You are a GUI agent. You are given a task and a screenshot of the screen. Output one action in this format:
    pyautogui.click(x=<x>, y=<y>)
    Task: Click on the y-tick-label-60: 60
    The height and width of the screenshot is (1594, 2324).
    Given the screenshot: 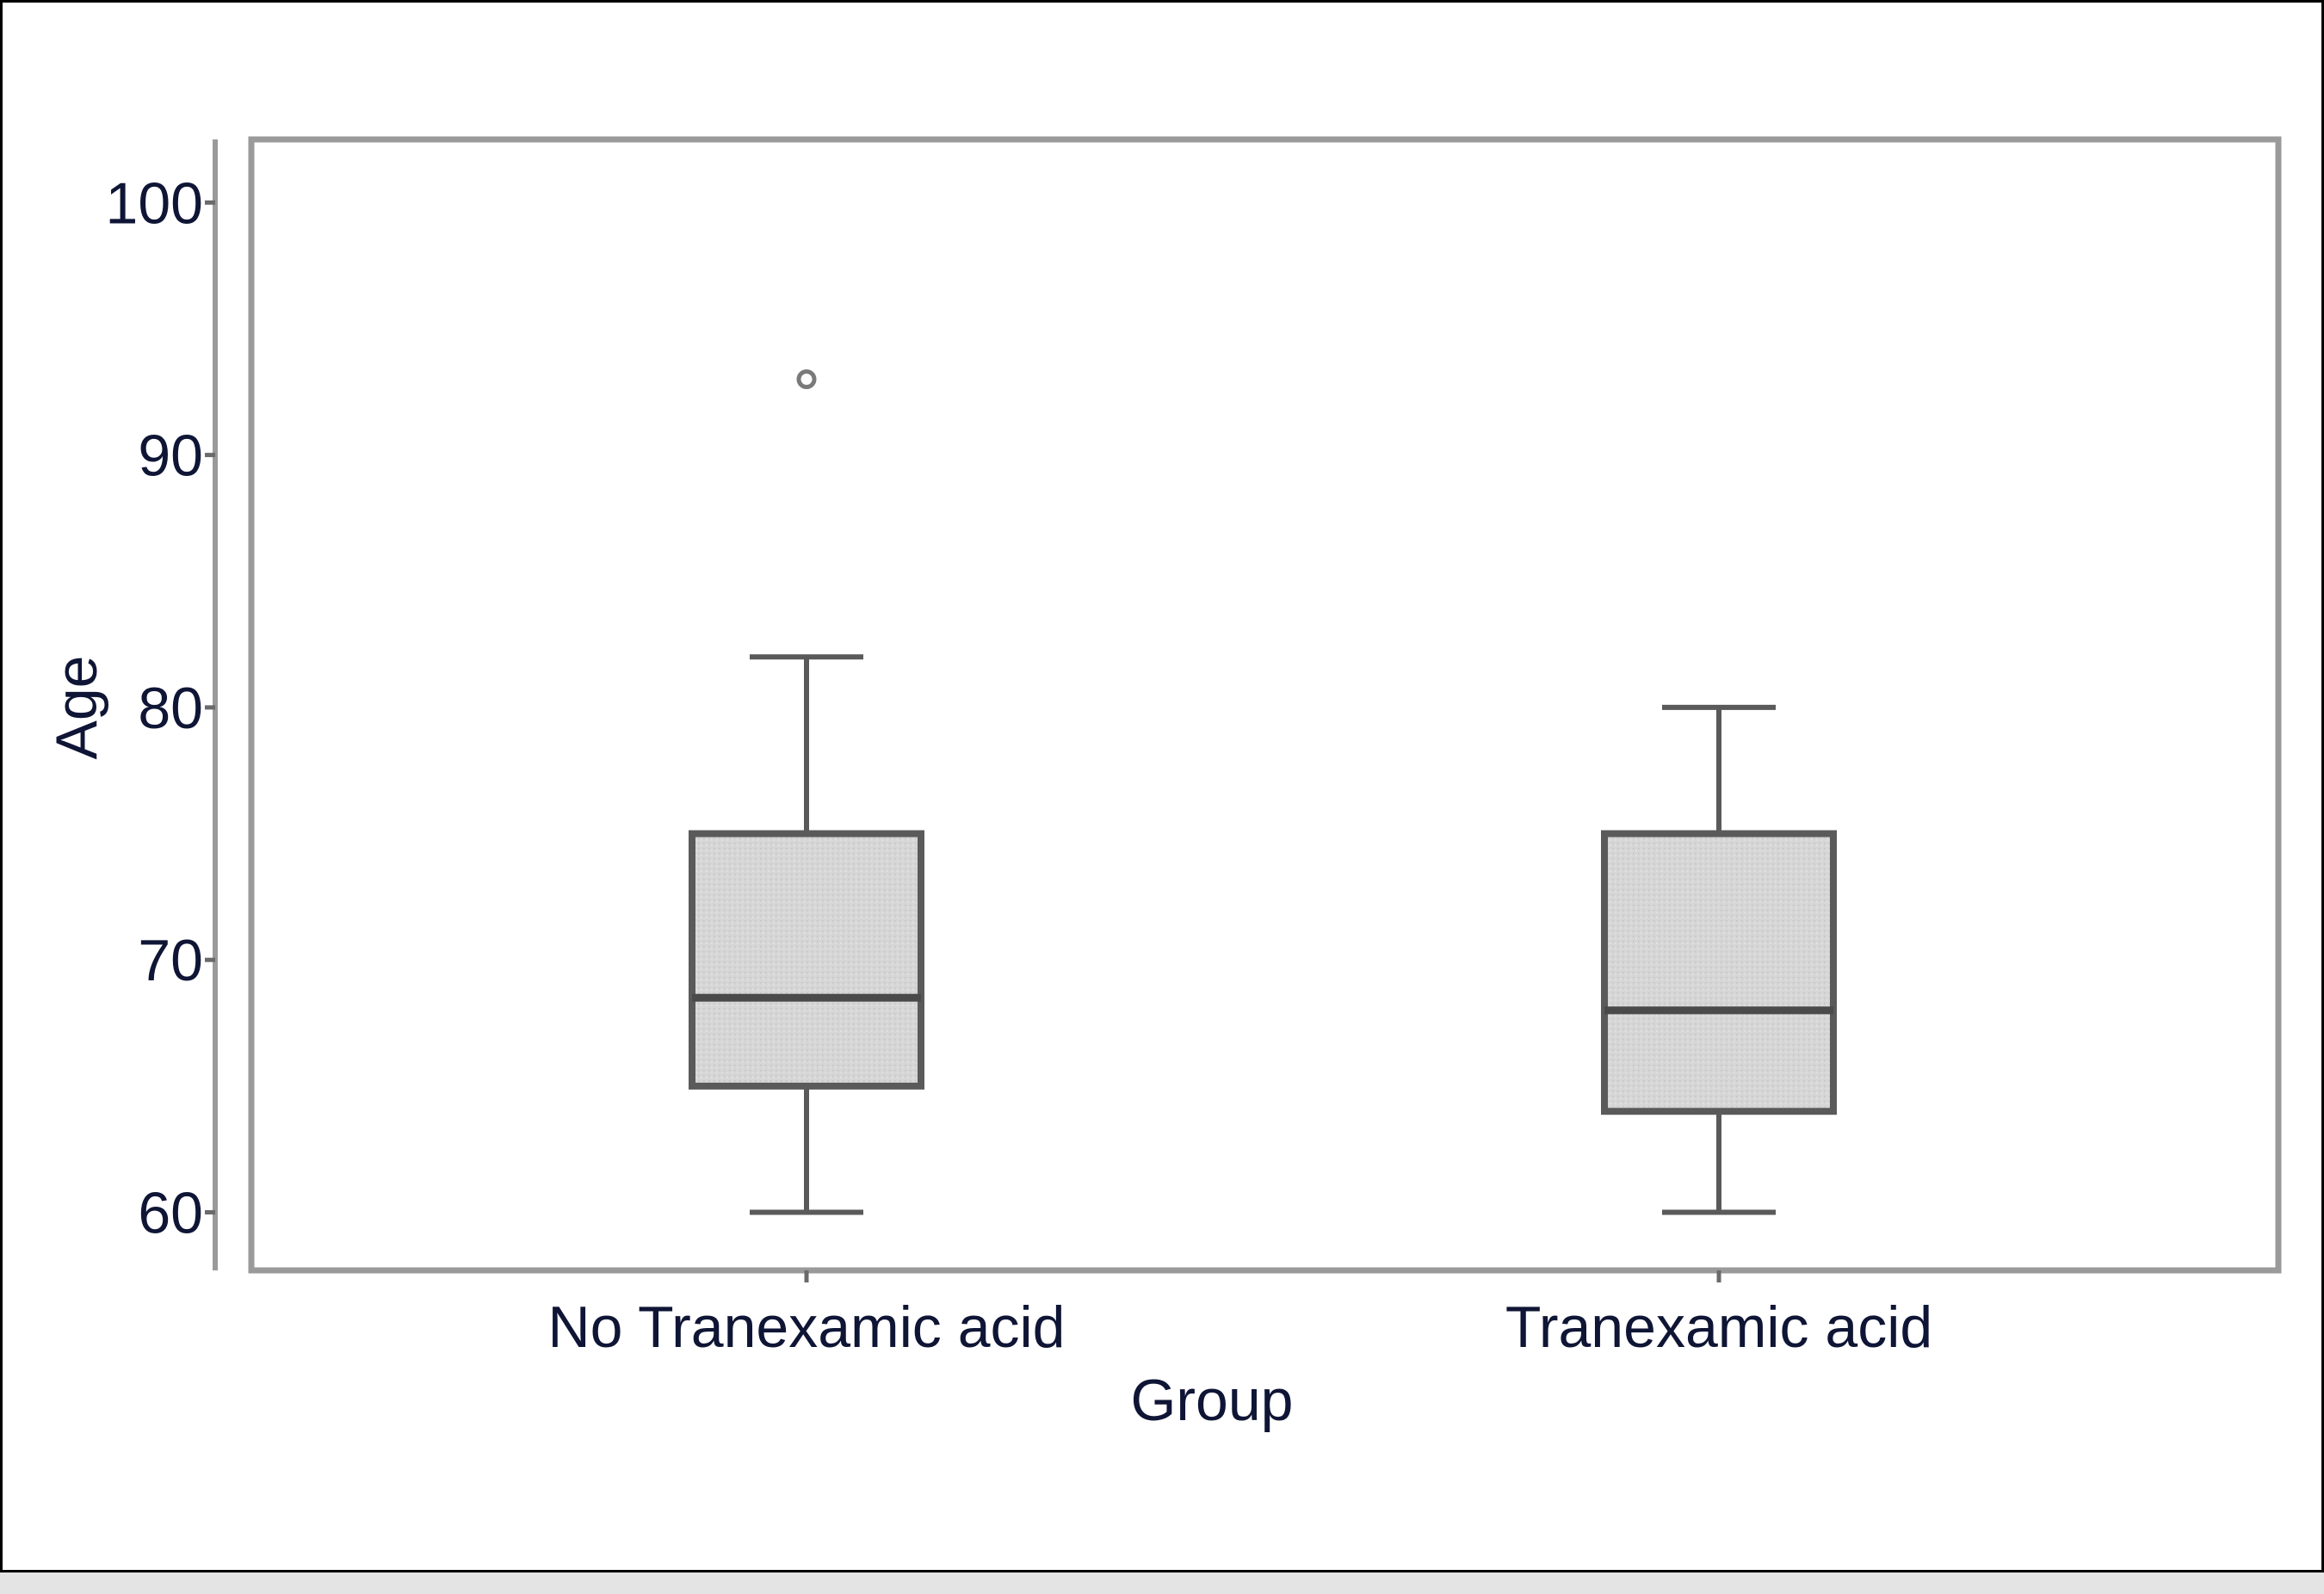 What is the action you would take?
    pyautogui.click(x=170, y=1213)
    